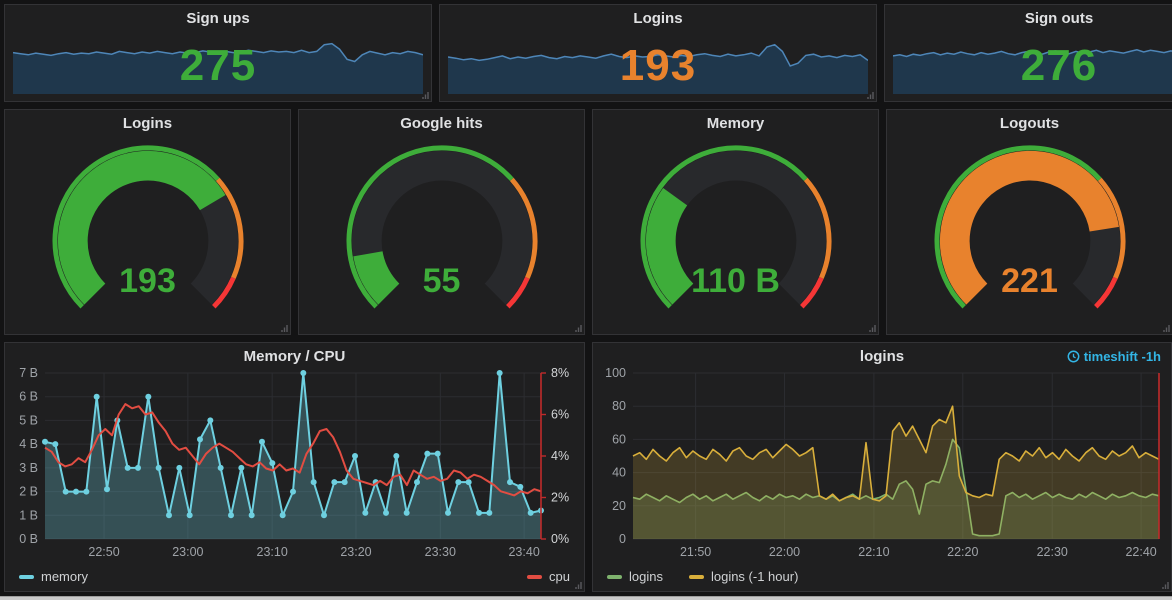 This screenshot has width=1172, height=600. What do you see at coordinates (1122, 356) in the screenshot?
I see `timeshift-label: timeshift -1h` at bounding box center [1122, 356].